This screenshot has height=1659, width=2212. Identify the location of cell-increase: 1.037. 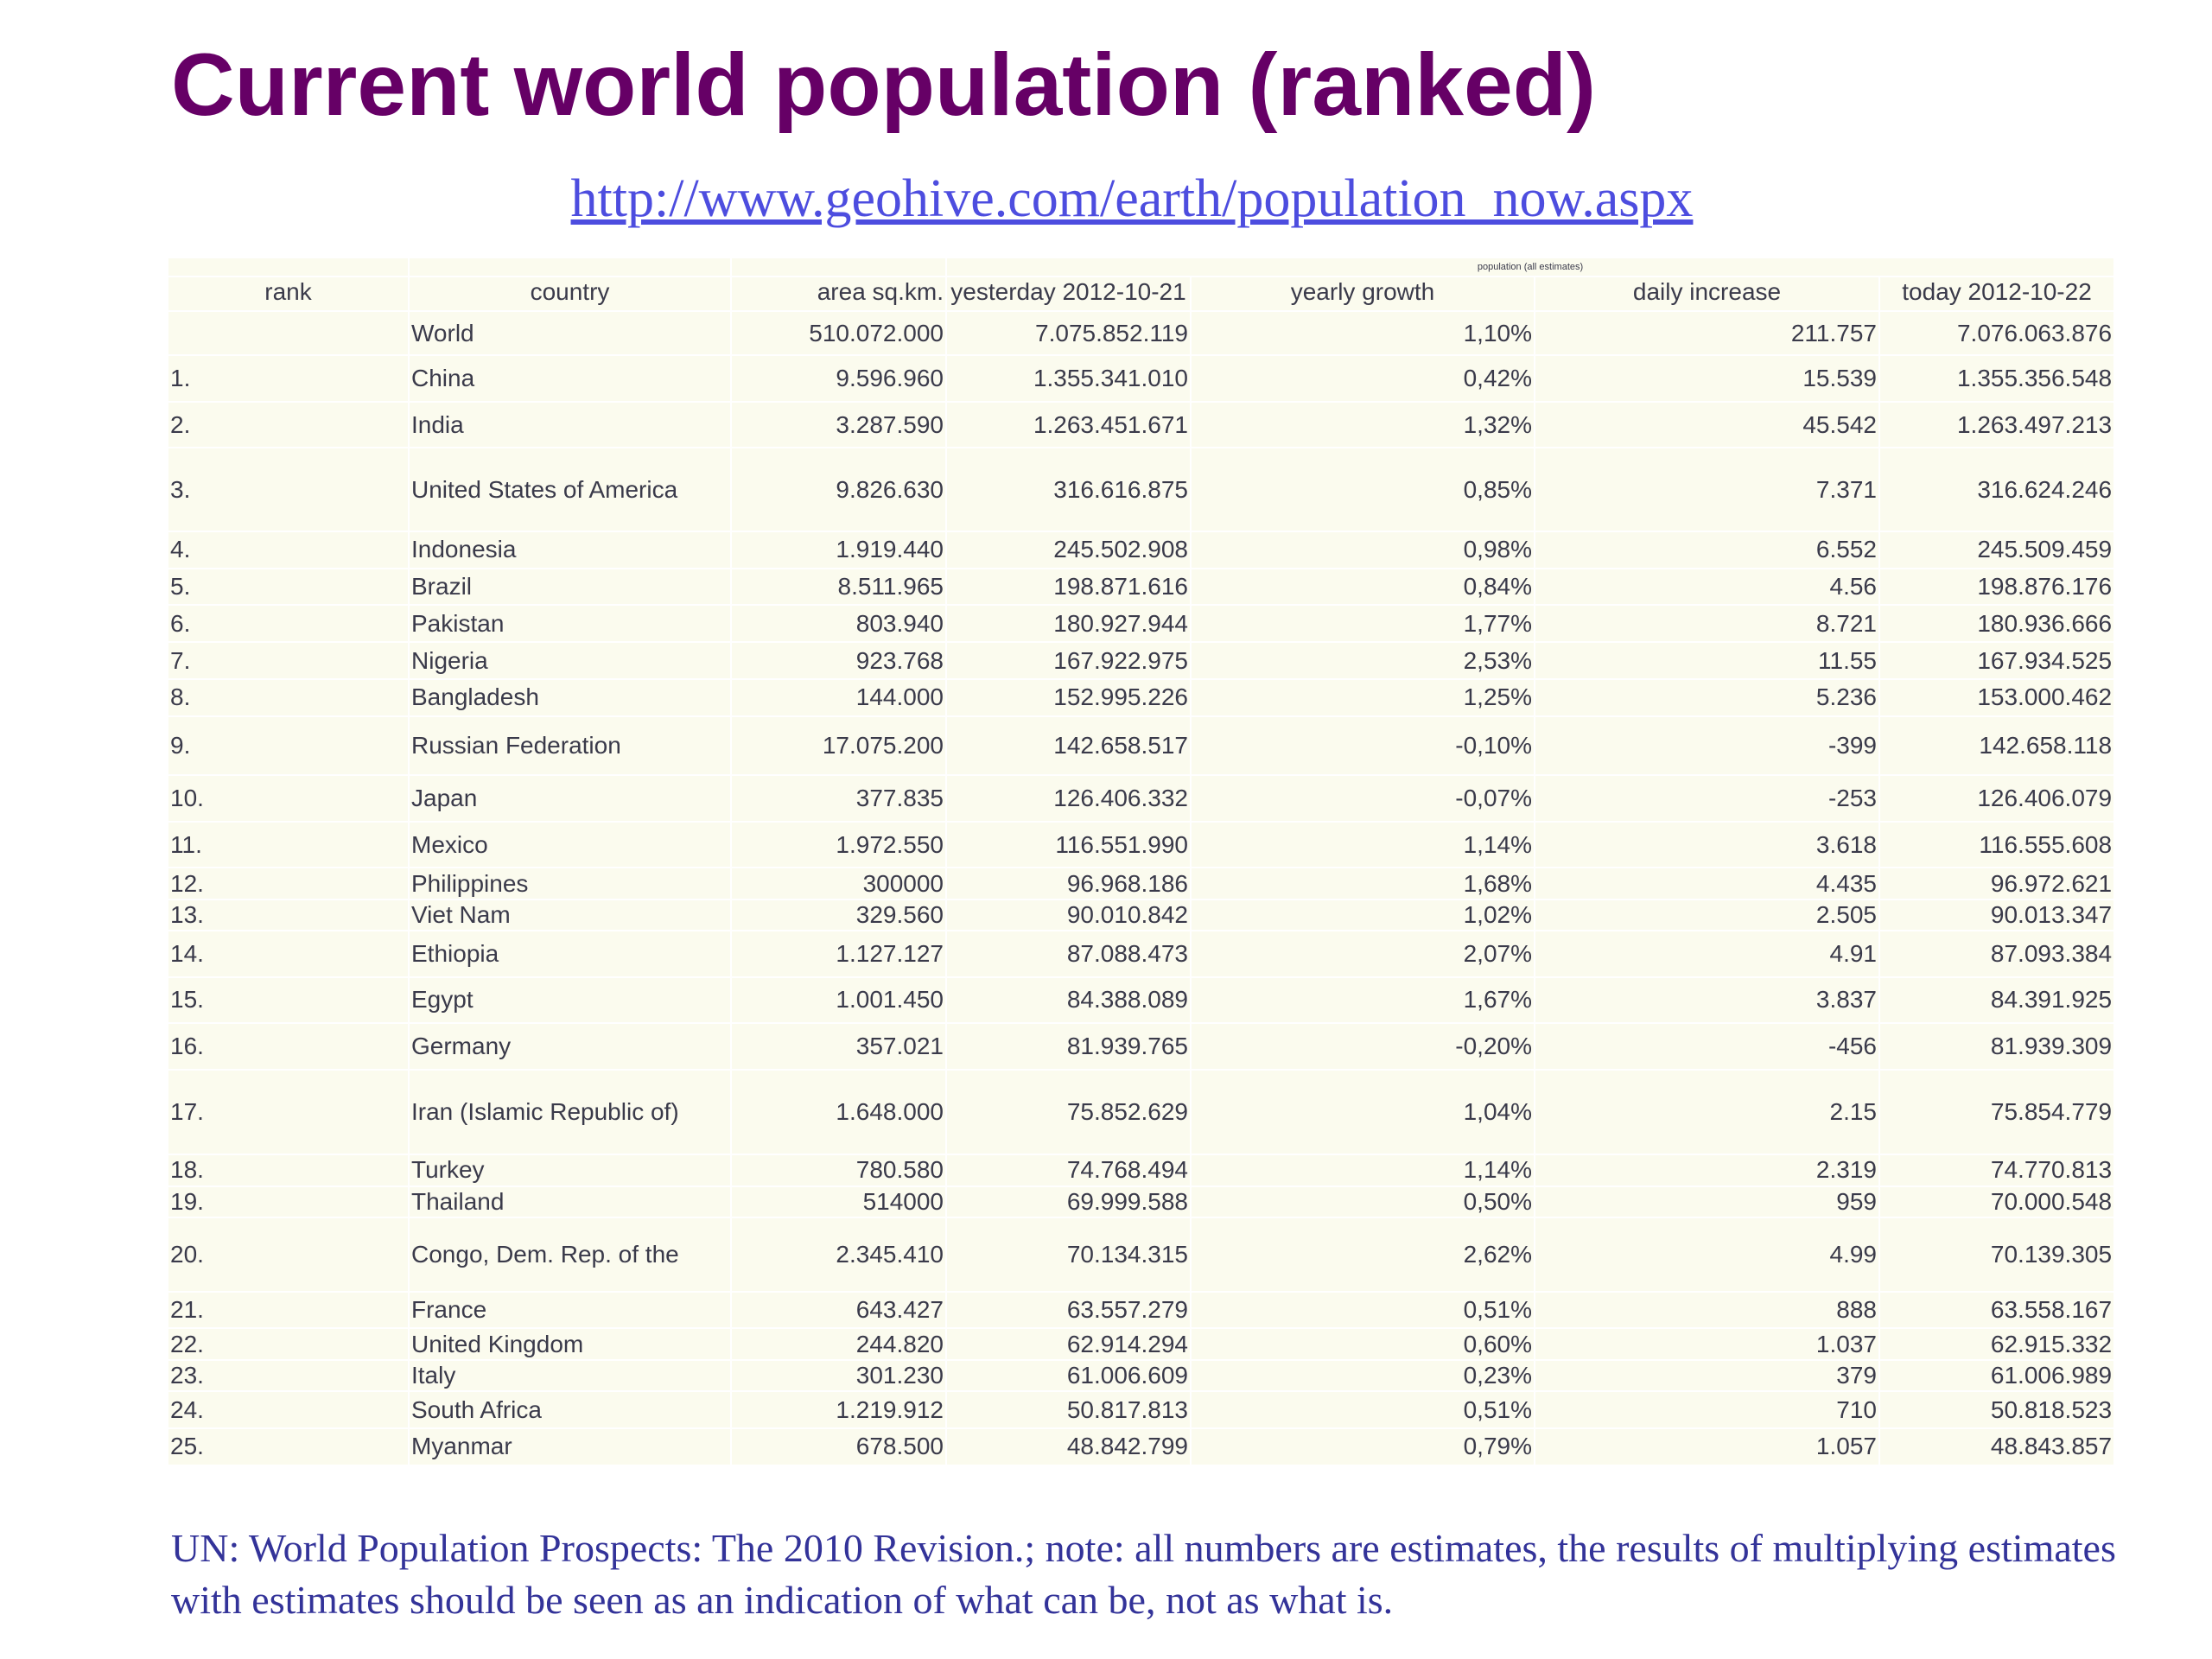
(1707, 1344).